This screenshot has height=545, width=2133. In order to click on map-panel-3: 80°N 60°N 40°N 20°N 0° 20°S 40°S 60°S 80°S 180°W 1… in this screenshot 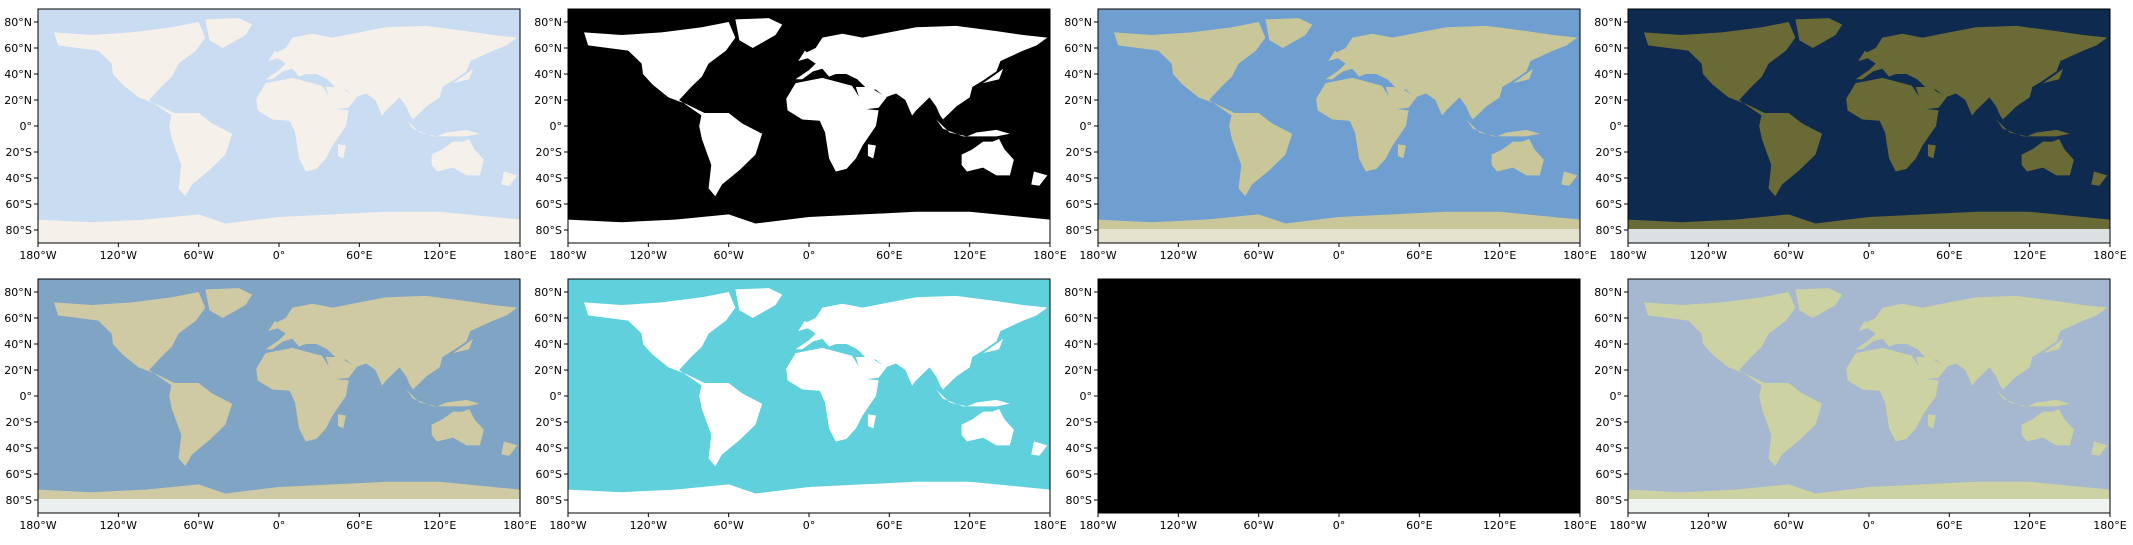, I will do `click(1330, 135)`.